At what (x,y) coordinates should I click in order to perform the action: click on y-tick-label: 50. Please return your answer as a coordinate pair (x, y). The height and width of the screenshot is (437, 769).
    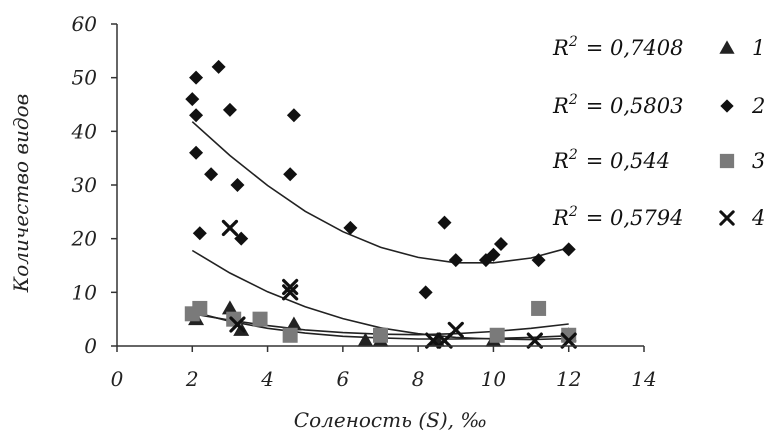
    Looking at the image, I should click on (85, 78).